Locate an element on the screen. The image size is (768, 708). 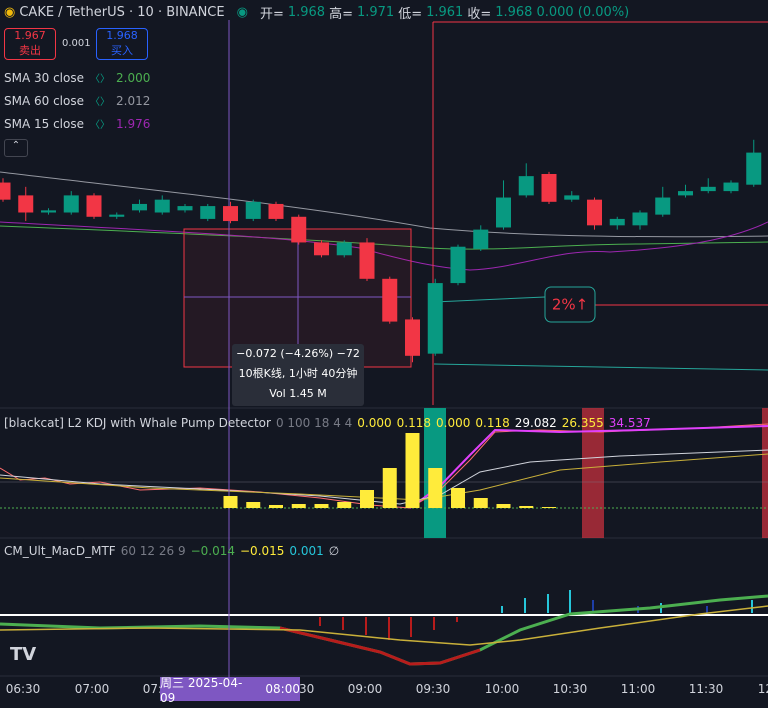
sma-30-line is located at coordinates (384, 237).